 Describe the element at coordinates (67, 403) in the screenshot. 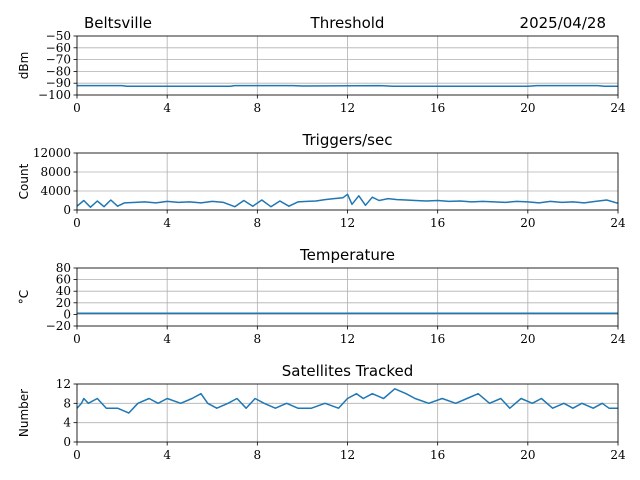

I see `y-tick-label: 8` at that location.